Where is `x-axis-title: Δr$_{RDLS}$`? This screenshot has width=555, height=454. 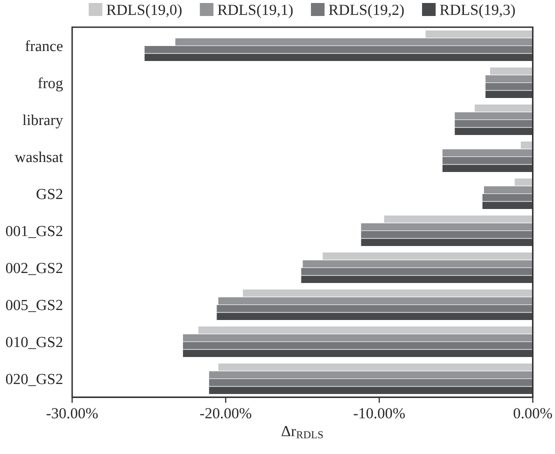 x-axis-title: Δr$_{RDLS}$ is located at coordinates (302, 432).